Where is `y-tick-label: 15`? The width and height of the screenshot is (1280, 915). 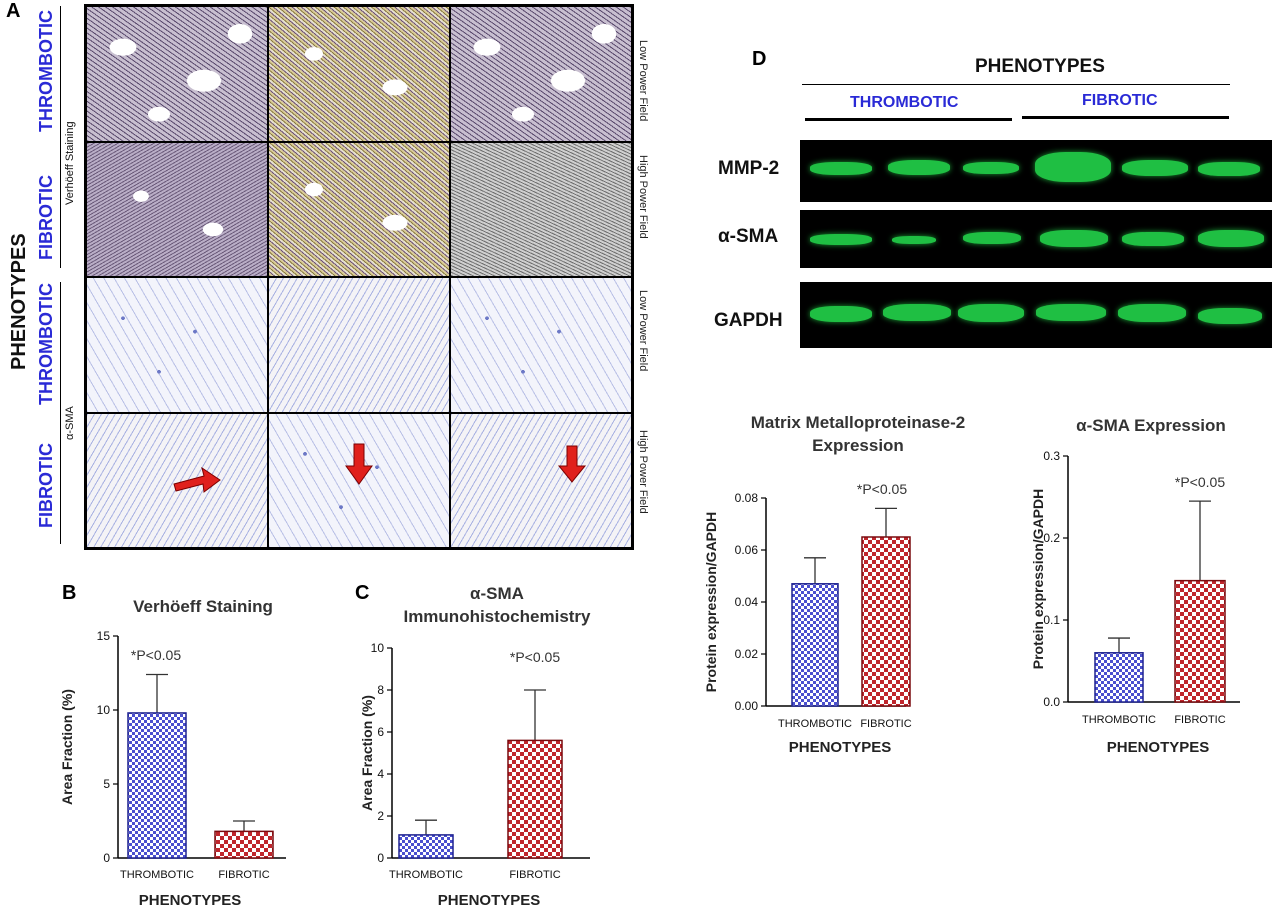 y-tick-label: 15 is located at coordinates (104, 636).